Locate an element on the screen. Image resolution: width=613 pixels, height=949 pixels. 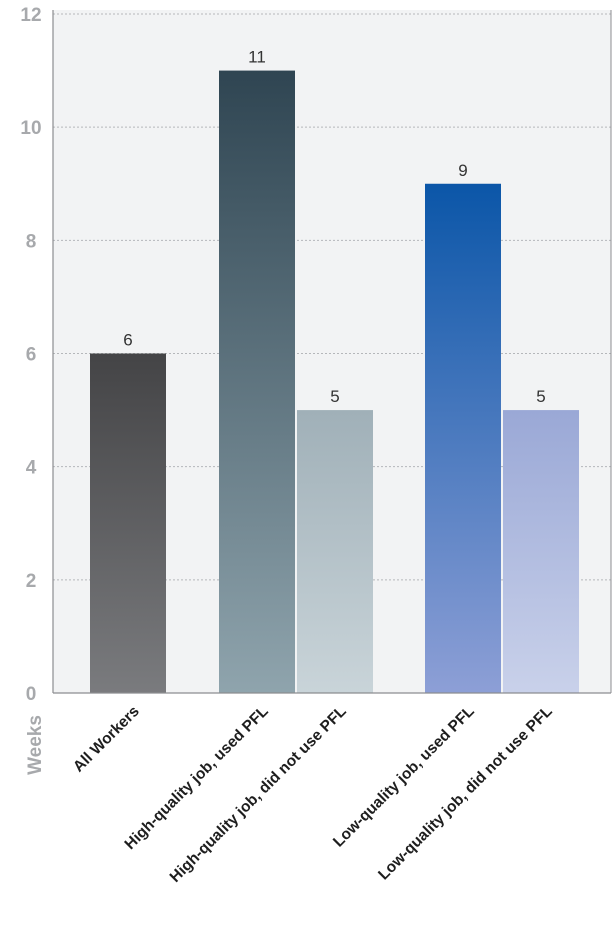
x-category-label: Low-quality job, did not use PFL is located at coordinates (465, 793).